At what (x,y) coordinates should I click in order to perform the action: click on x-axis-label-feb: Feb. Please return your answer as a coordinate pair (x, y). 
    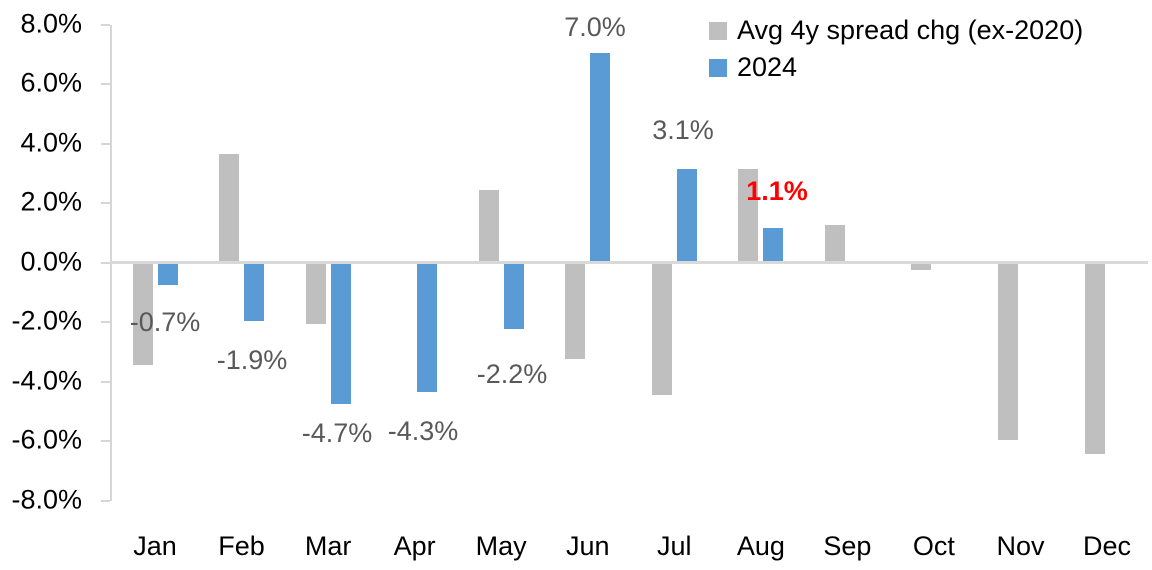
    Looking at the image, I should click on (241, 546).